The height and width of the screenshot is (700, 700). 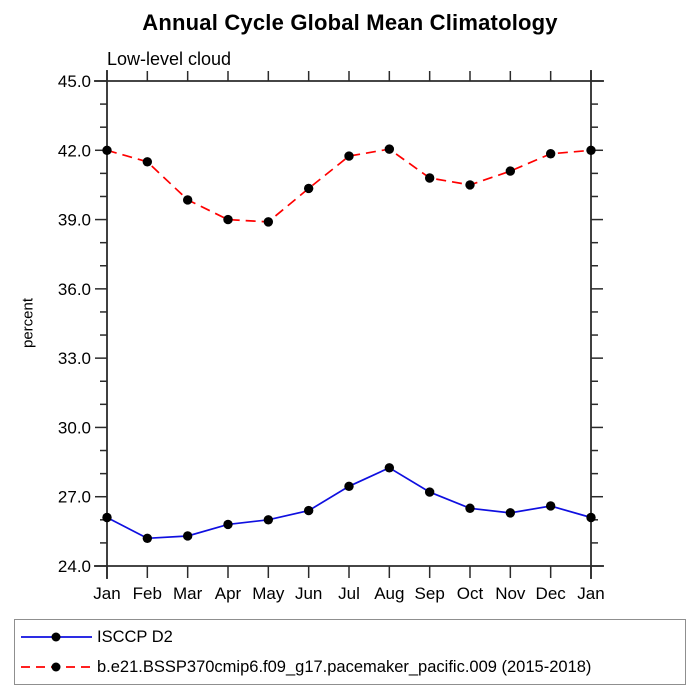 What do you see at coordinates (74, 81) in the screenshot?
I see `y-tick-label: 45.0` at bounding box center [74, 81].